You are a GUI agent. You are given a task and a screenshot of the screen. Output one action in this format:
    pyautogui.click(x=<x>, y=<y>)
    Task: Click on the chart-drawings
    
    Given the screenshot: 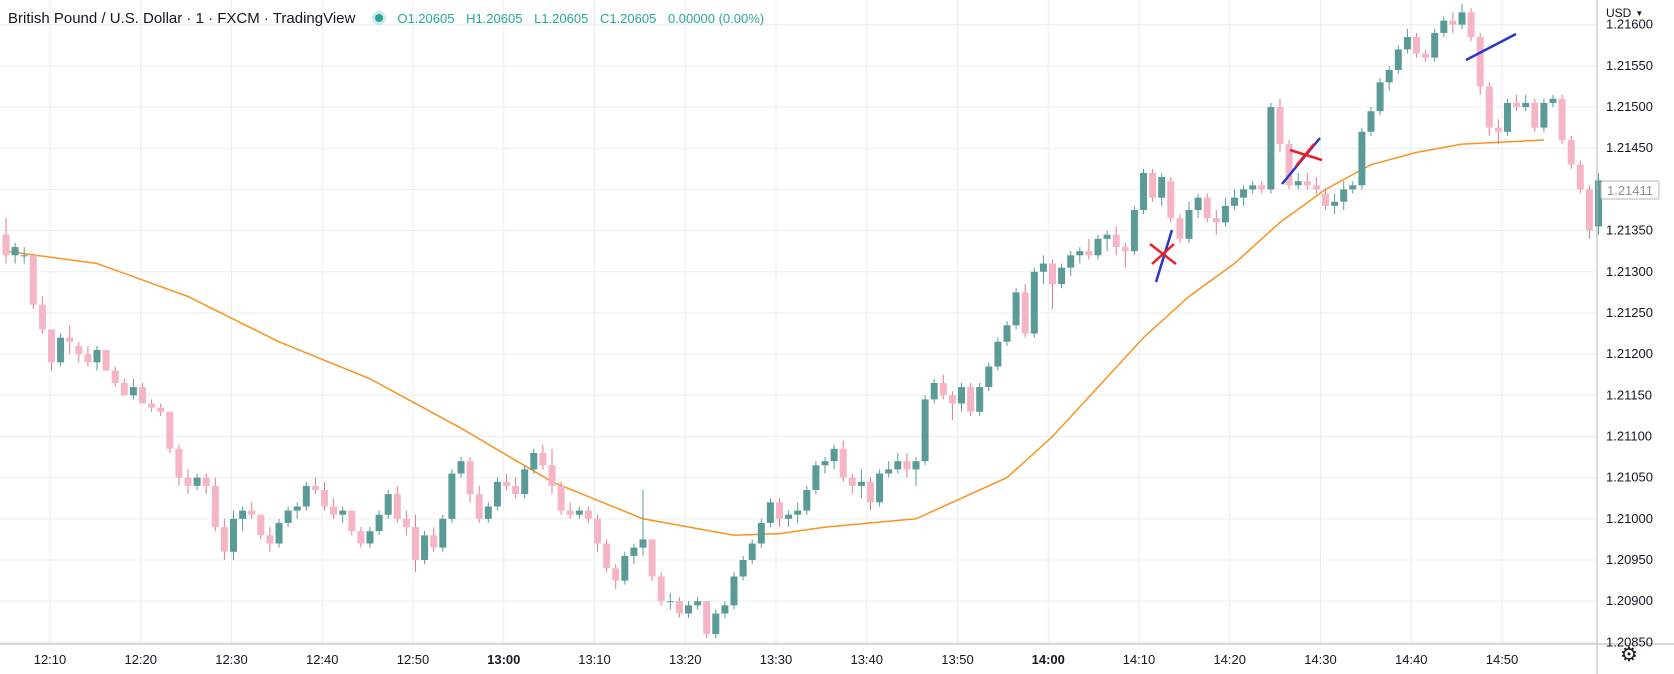 What is the action you would take?
    pyautogui.click(x=1333, y=157)
    